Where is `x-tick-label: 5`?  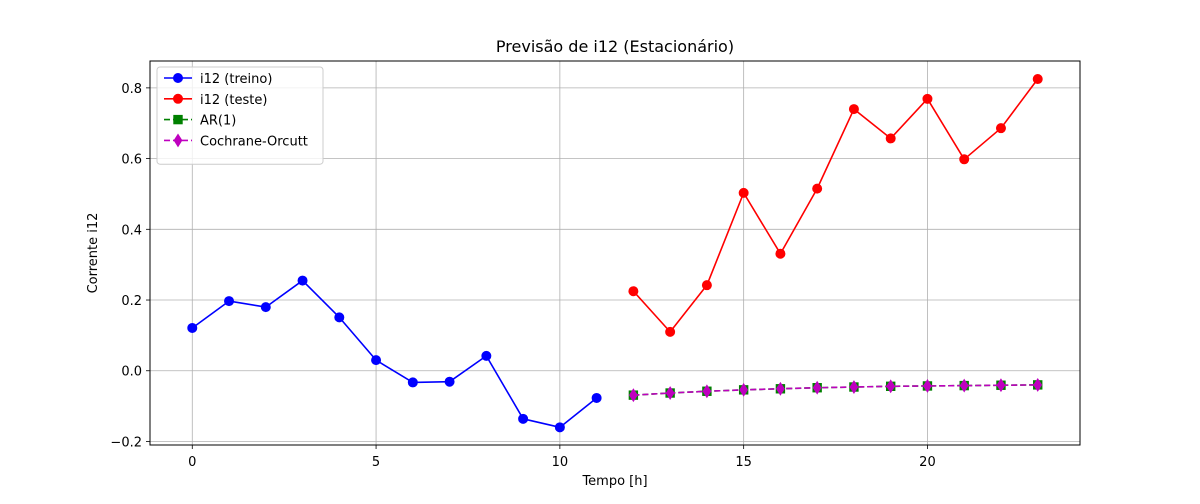 x-tick-label: 5 is located at coordinates (376, 462).